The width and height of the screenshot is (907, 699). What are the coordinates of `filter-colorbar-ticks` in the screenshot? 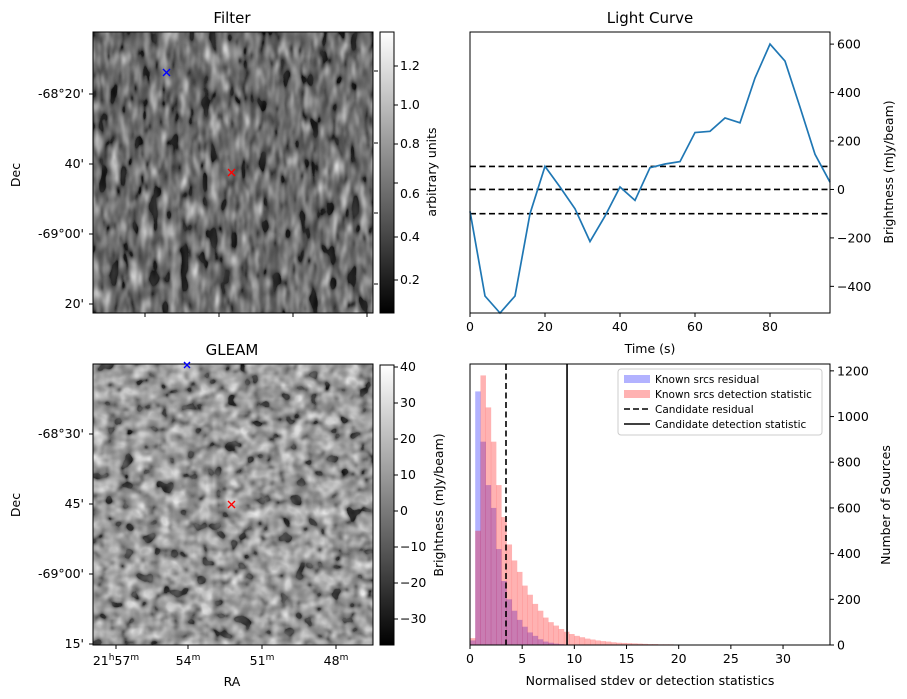 It's located at (386, 175).